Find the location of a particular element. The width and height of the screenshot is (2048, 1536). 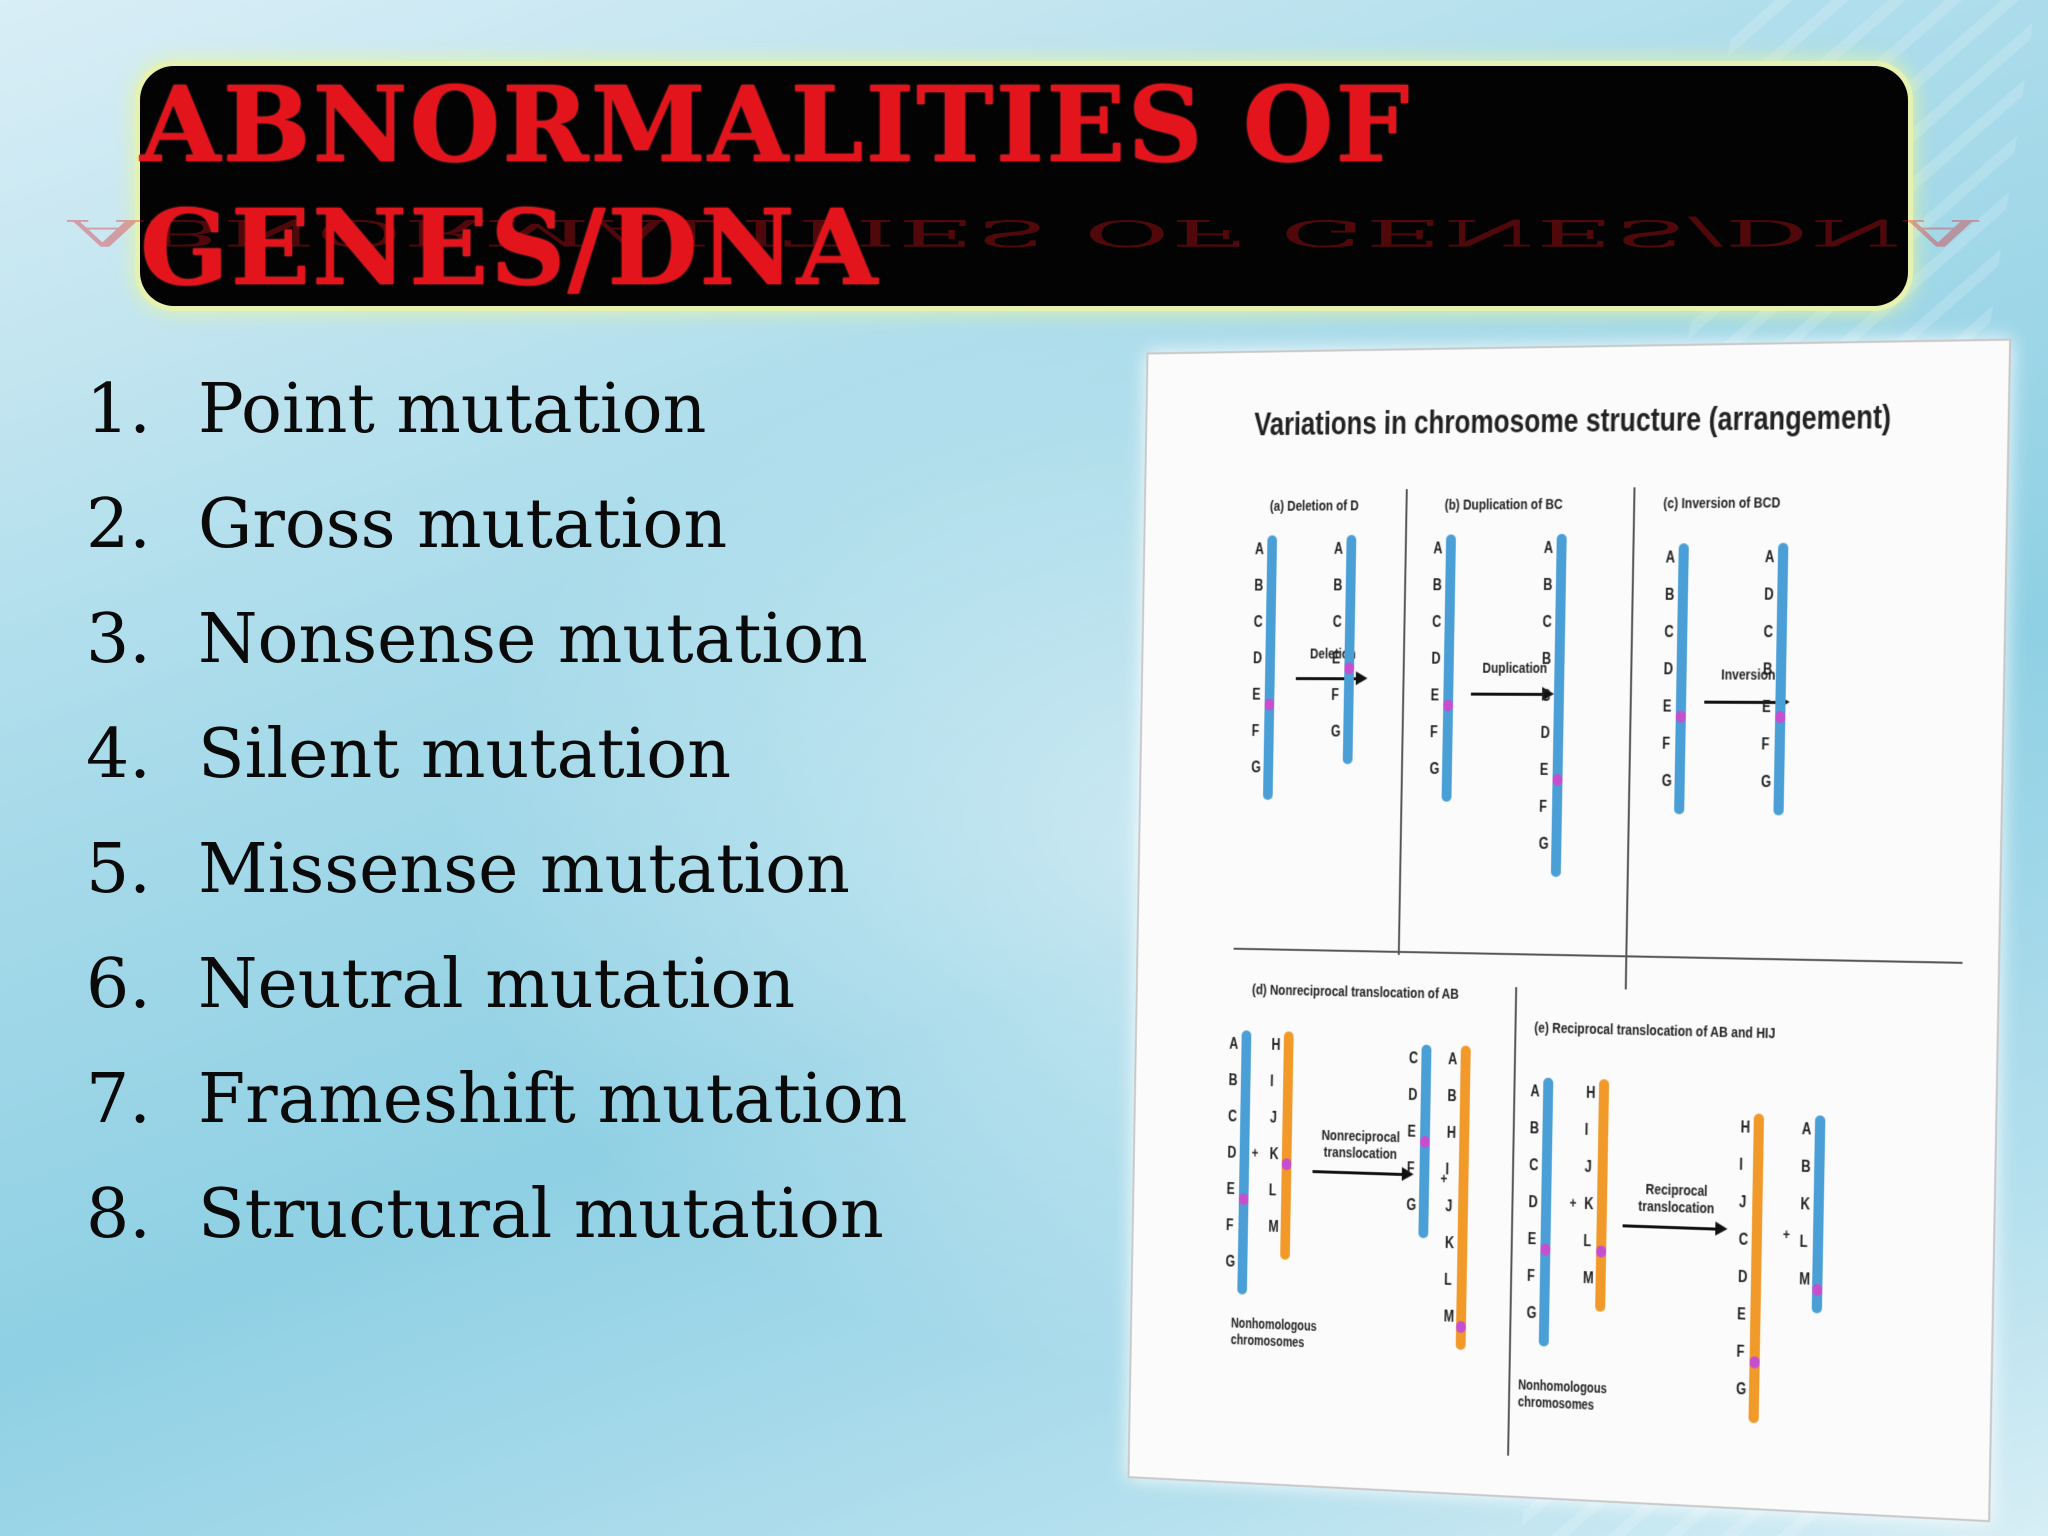

list-item-label: Nonsense mutation is located at coordinates (533, 639).